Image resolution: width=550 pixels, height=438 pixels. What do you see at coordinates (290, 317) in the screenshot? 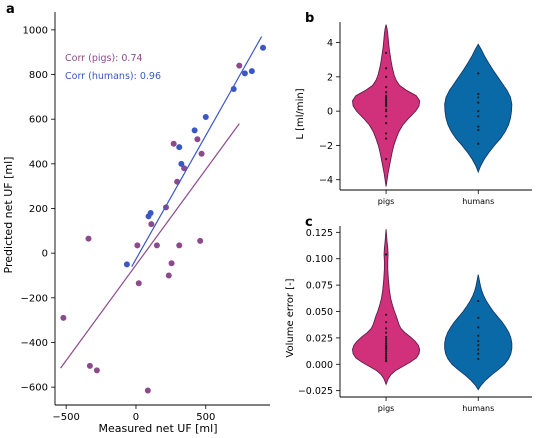
I see `y-axis-label-volume: Volume error [-]` at bounding box center [290, 317].